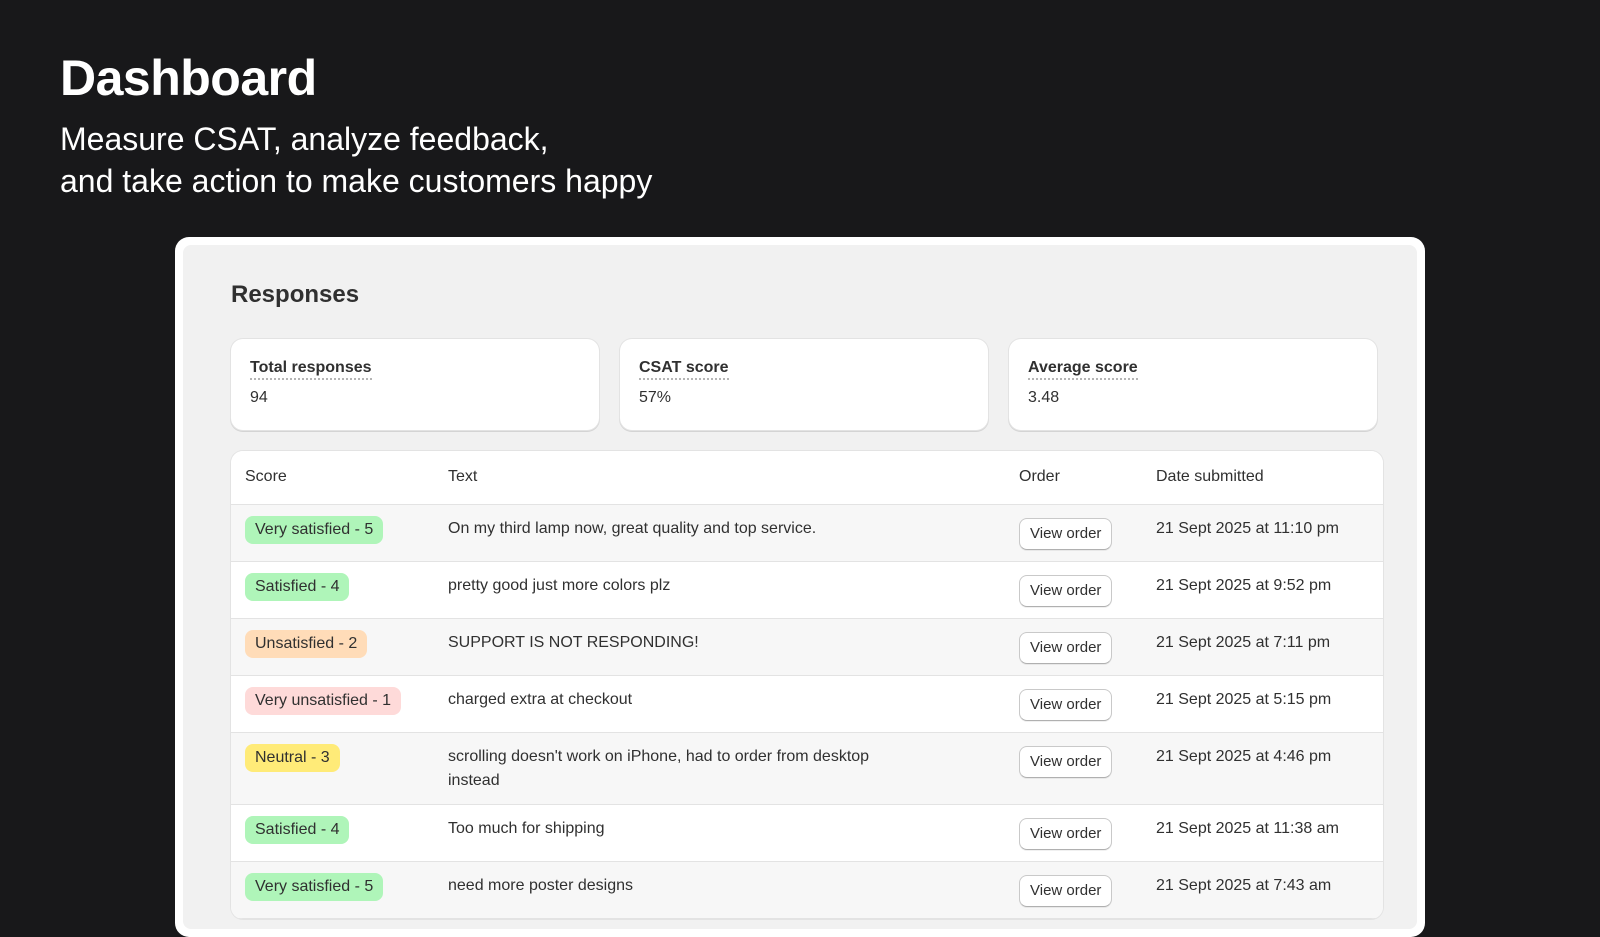 The width and height of the screenshot is (1600, 937). Describe the element at coordinates (719, 704) in the screenshot. I see `response-text: charged extra at checkout` at that location.